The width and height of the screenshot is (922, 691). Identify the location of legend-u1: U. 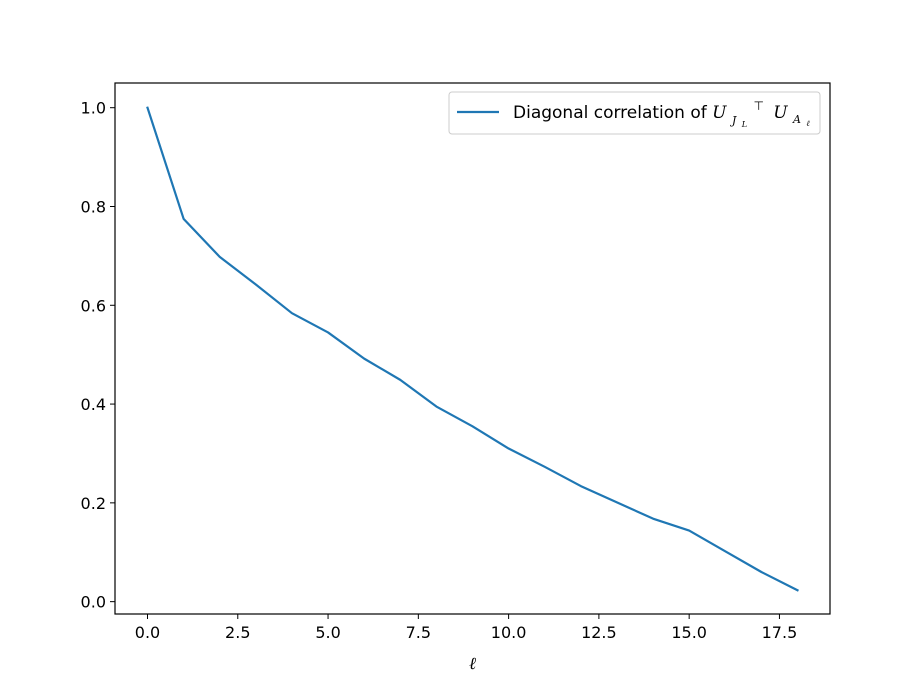
(719, 113).